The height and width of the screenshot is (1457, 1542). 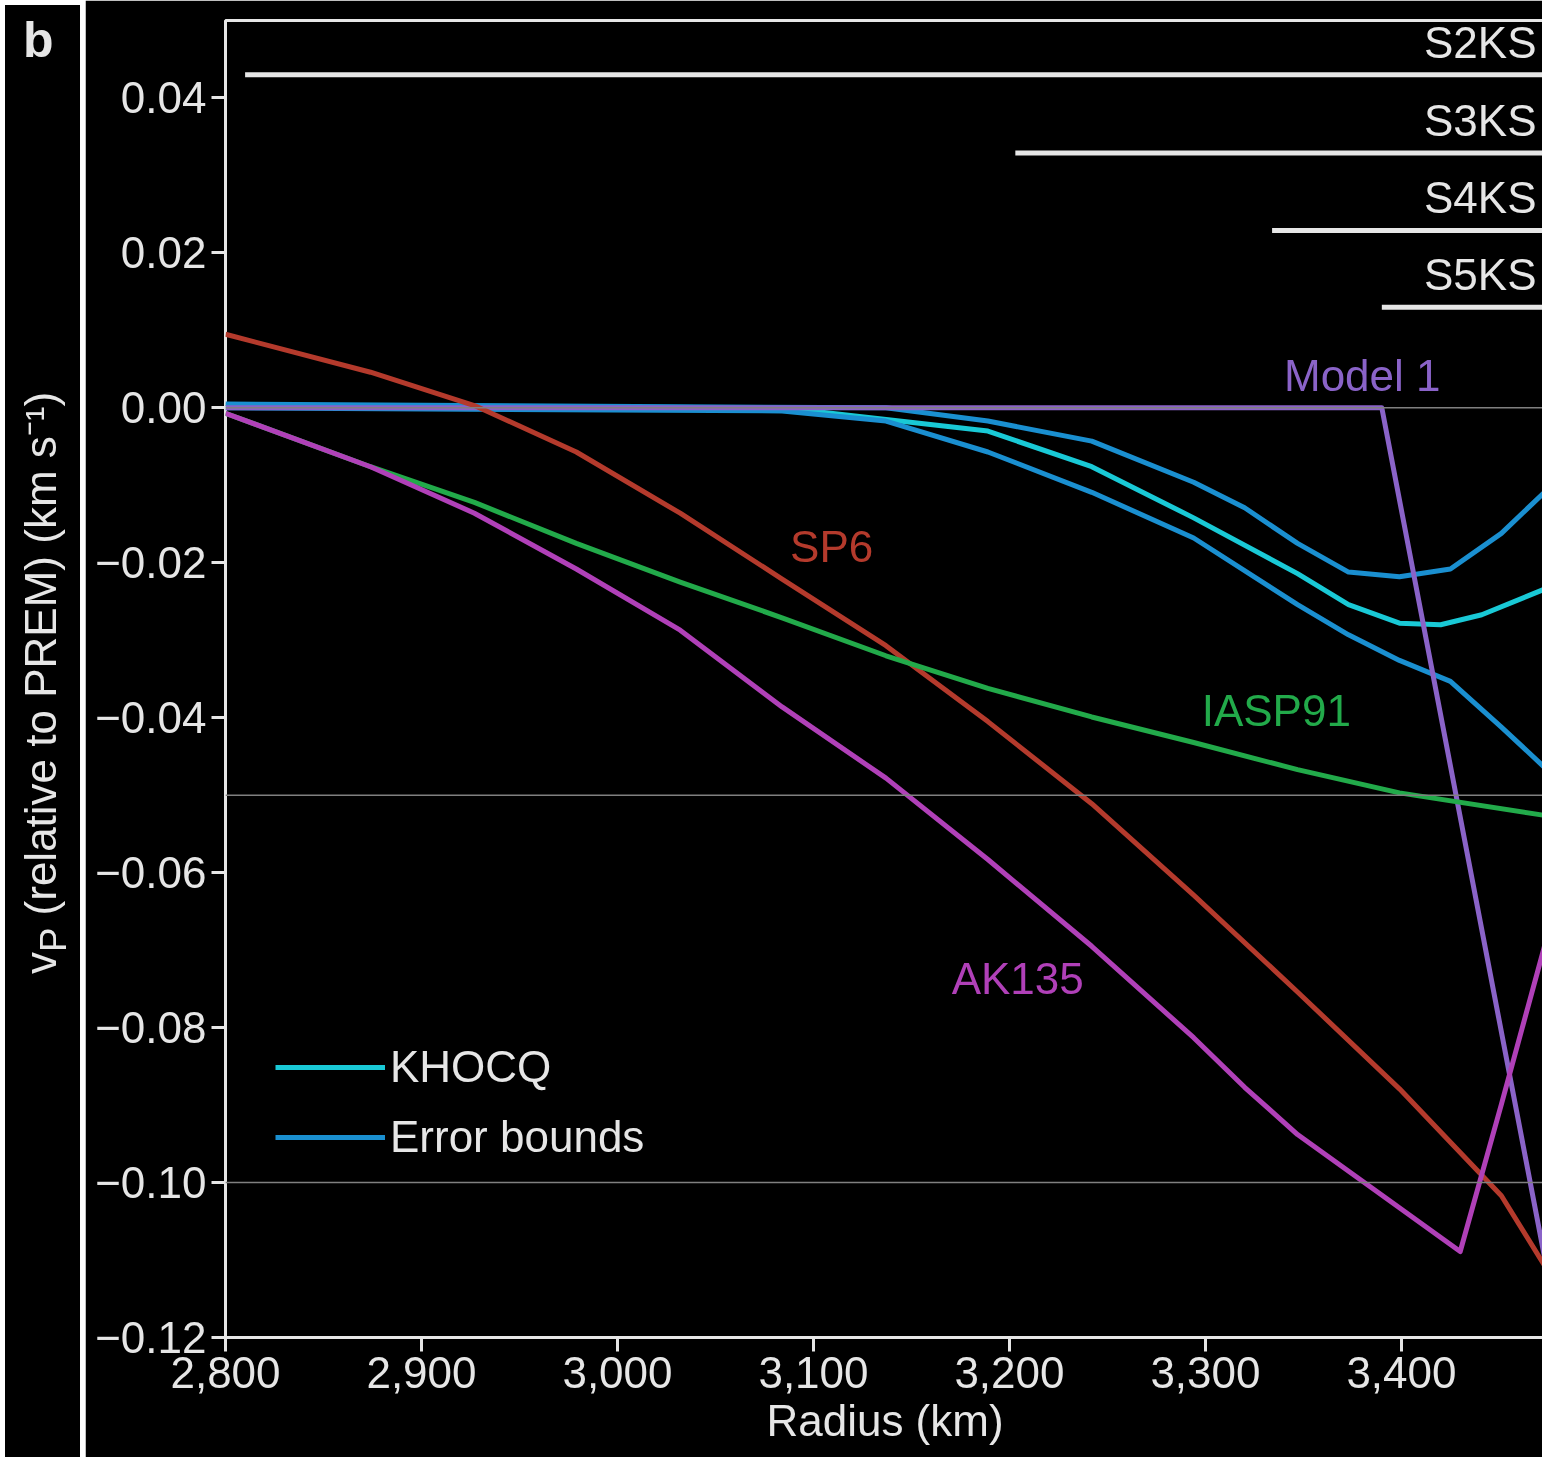 I want to click on y-tick-label: −0.04, so click(x=151, y=718).